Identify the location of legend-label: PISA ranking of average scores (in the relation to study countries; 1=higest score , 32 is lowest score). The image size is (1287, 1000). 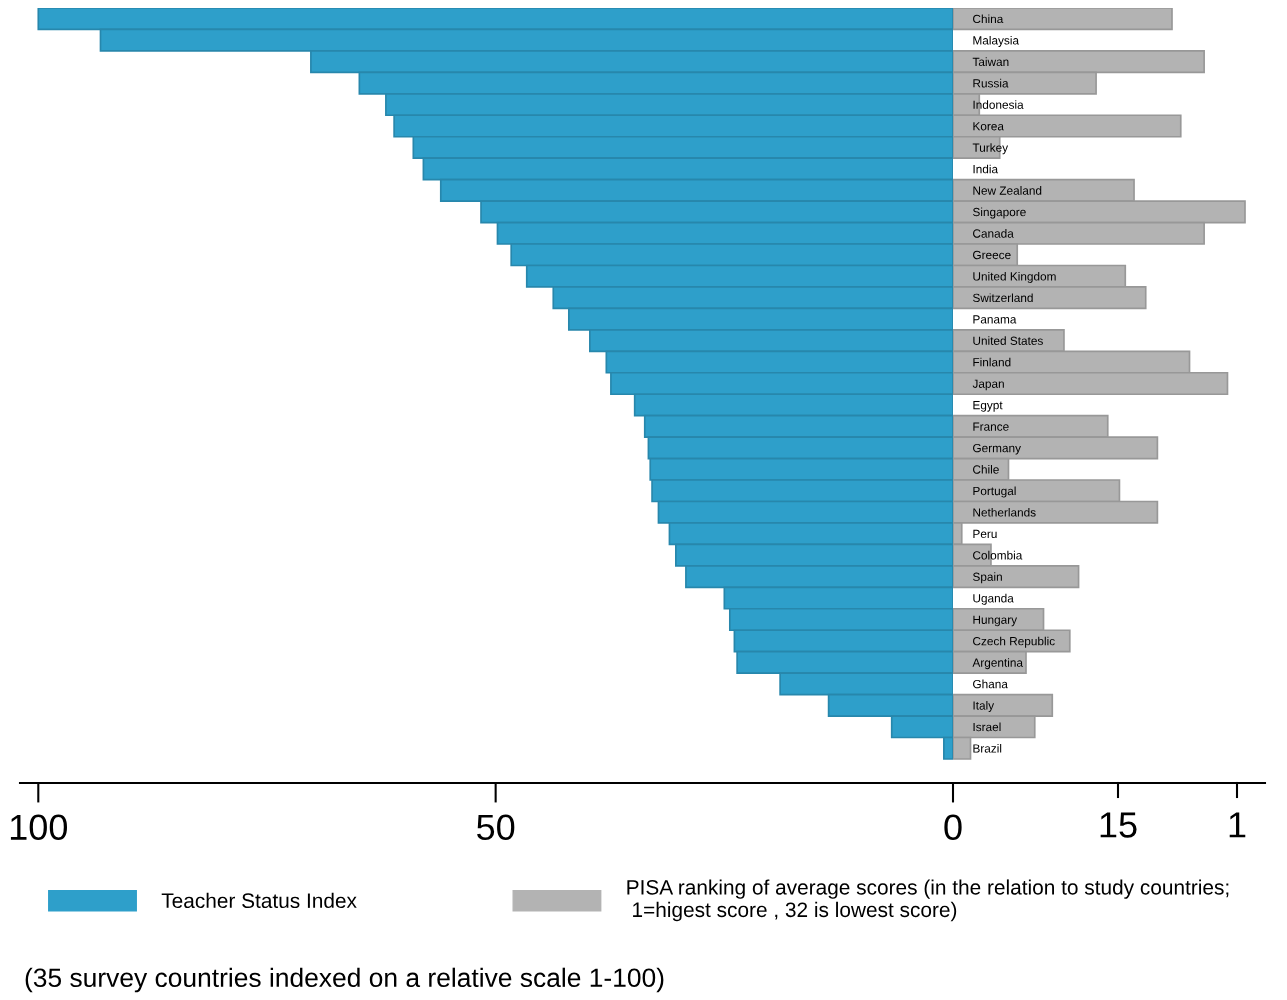
(928, 900).